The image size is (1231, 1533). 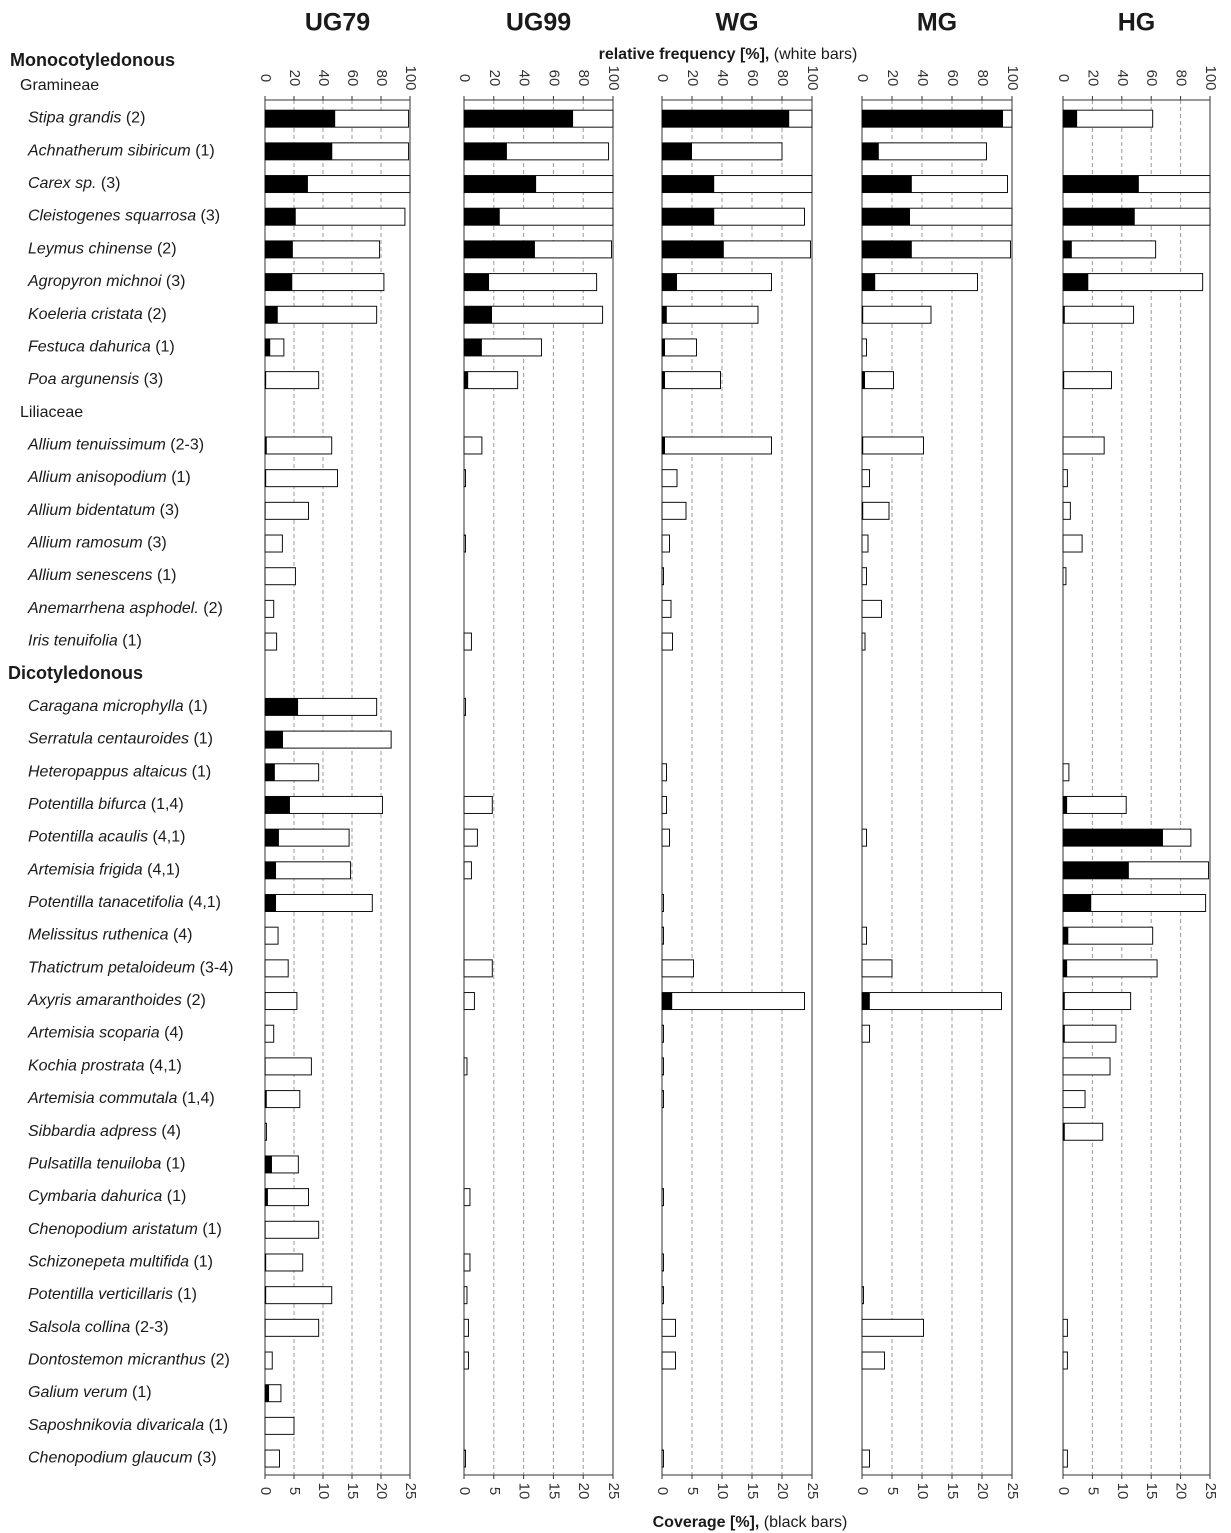 I want to click on species-label: Salsola collina (2-3), so click(x=98, y=1327).